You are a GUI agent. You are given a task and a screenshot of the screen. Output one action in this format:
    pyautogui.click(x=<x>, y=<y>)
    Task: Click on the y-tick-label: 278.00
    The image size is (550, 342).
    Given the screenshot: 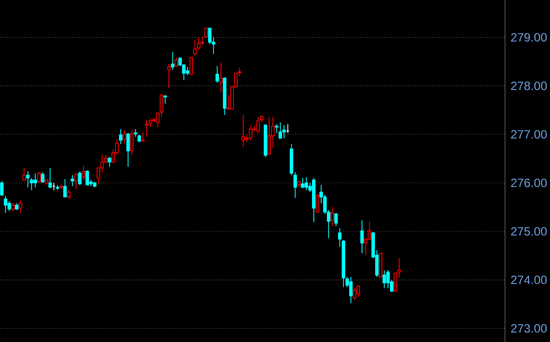 What is the action you would take?
    pyautogui.click(x=529, y=86)
    